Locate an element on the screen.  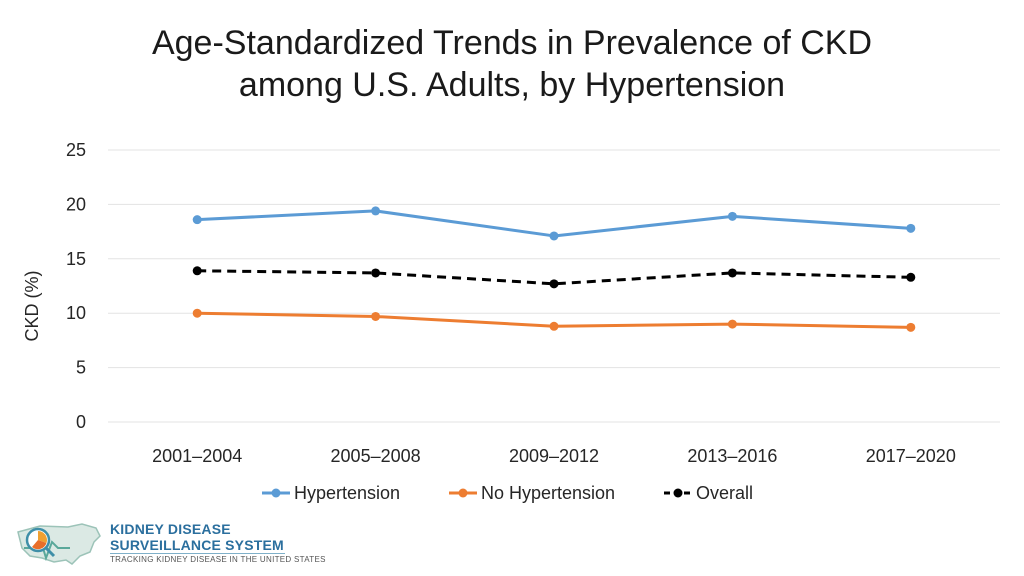
legend-marker-hypertension is located at coordinates (276, 493).